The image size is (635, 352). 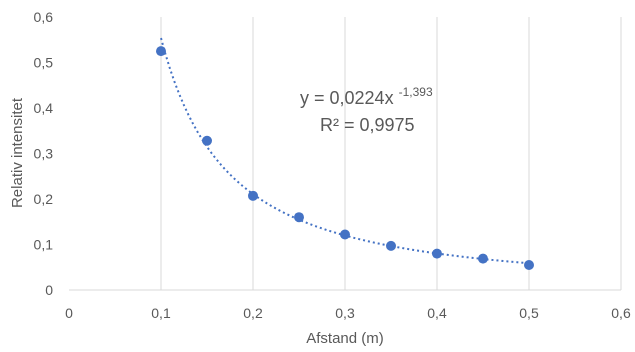 What do you see at coordinates (69, 313) in the screenshot?
I see `x-tick-label: 0` at bounding box center [69, 313].